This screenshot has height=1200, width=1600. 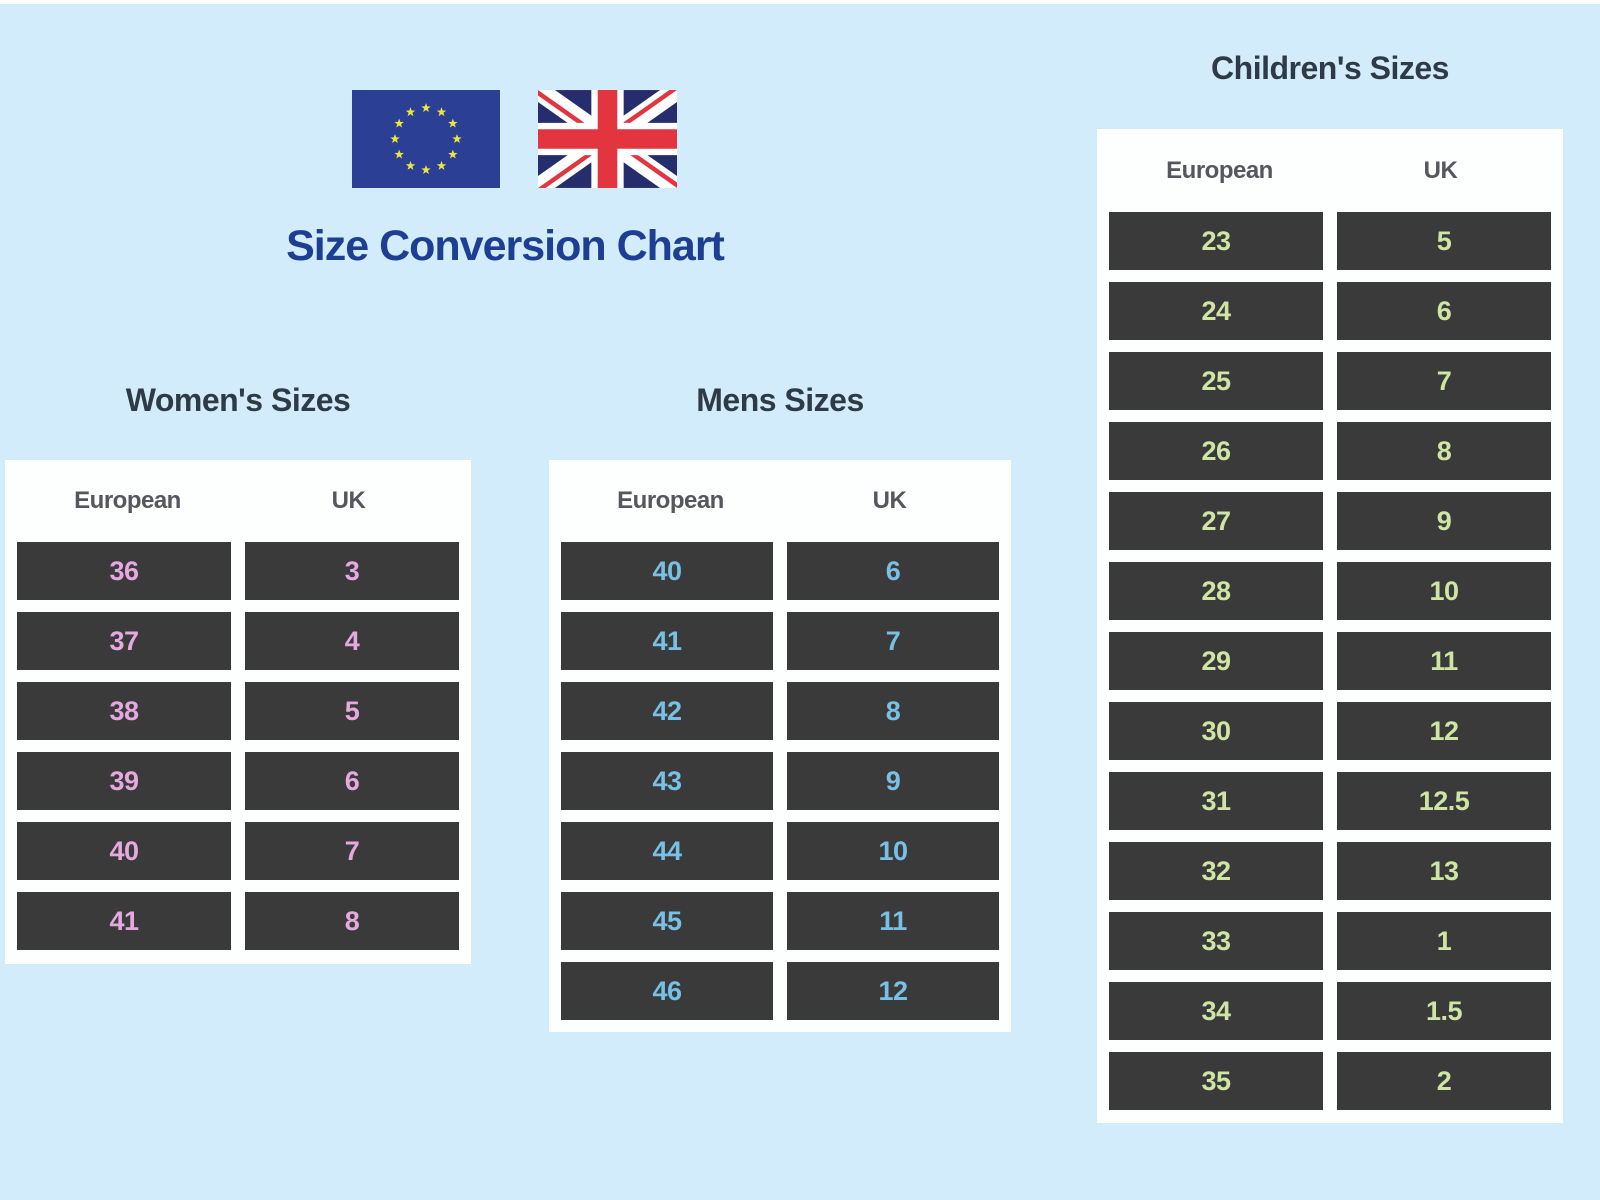 What do you see at coordinates (1444, 1011) in the screenshot?
I see `table-cell-uk: 1.5` at bounding box center [1444, 1011].